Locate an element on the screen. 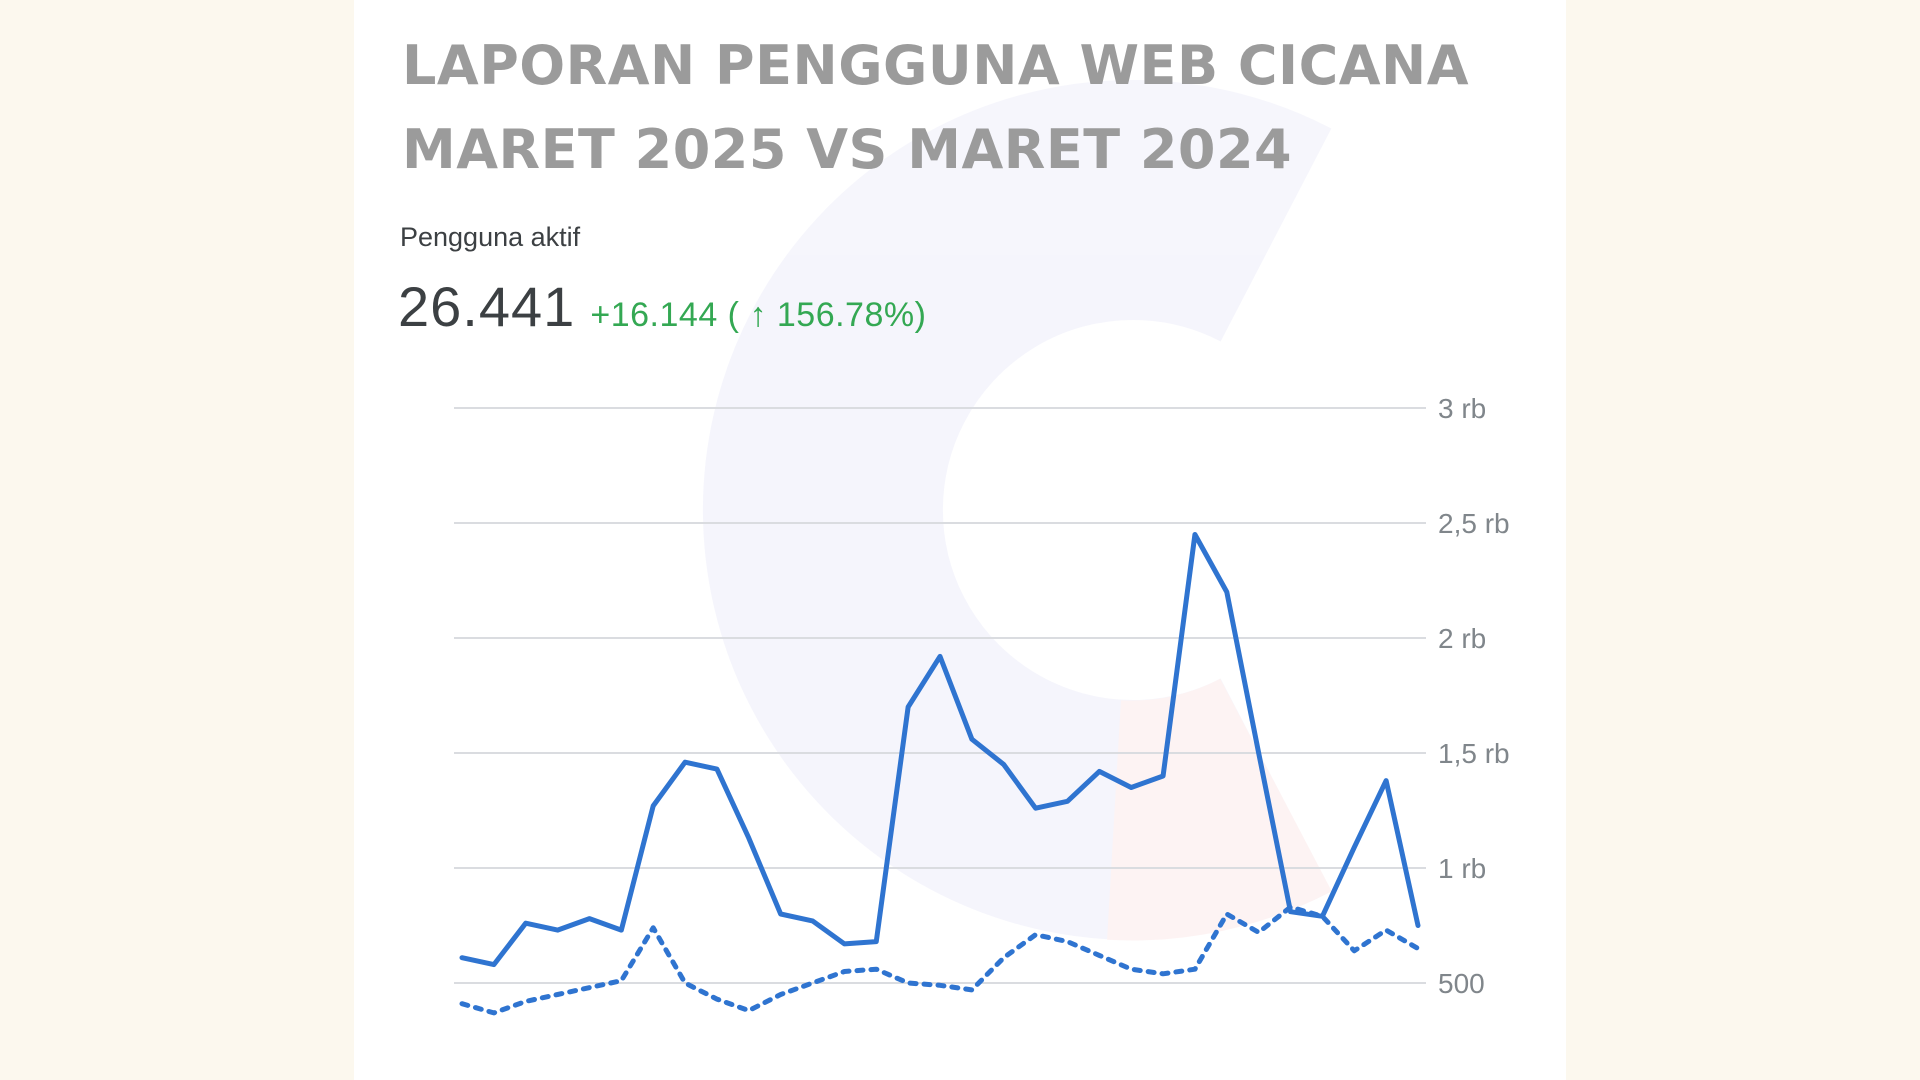  report-title-line-1: LAPORAN PENGGUNA WEB CICANA is located at coordinates (936, 65).